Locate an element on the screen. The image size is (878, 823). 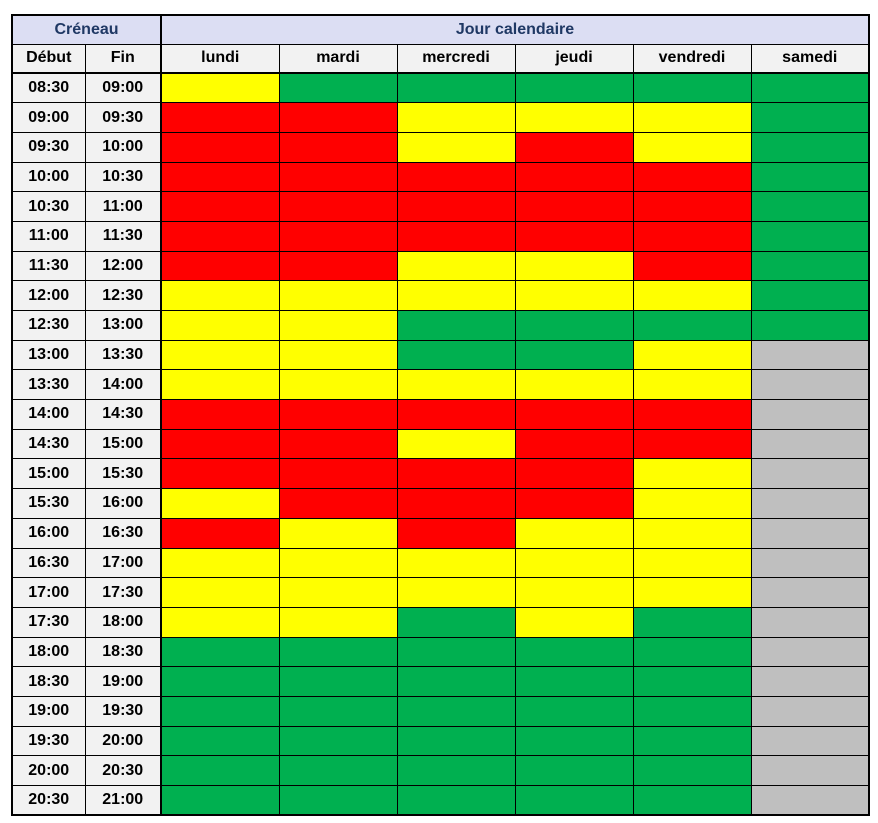
slot-cell-vendredi-12:00 is located at coordinates (692, 295).